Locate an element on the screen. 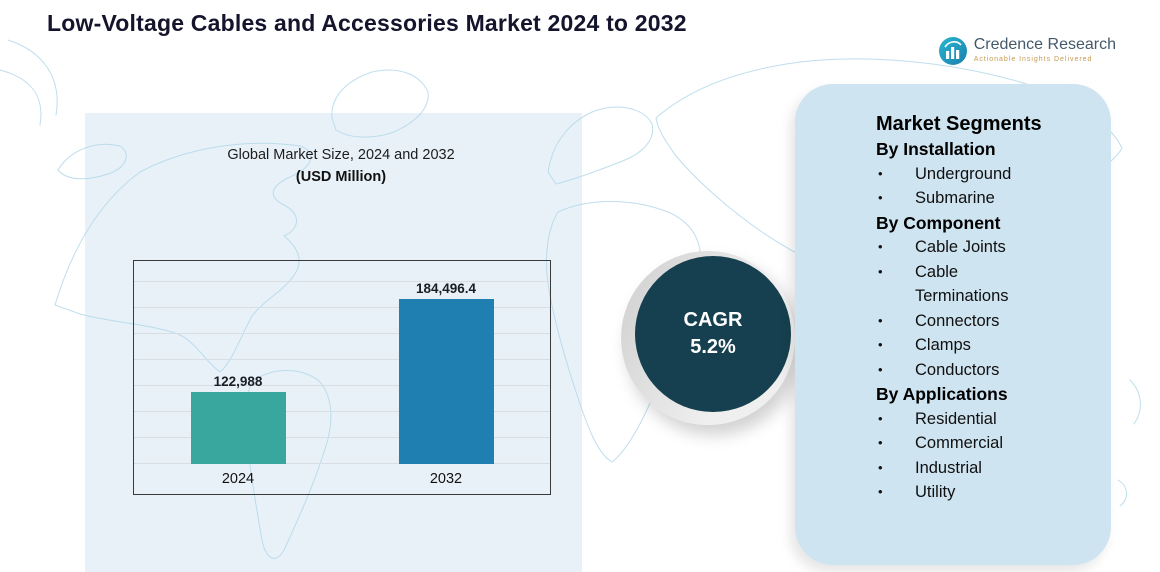  chart-title: Global Market Size, 2024 and 2032 is located at coordinates (341, 155).